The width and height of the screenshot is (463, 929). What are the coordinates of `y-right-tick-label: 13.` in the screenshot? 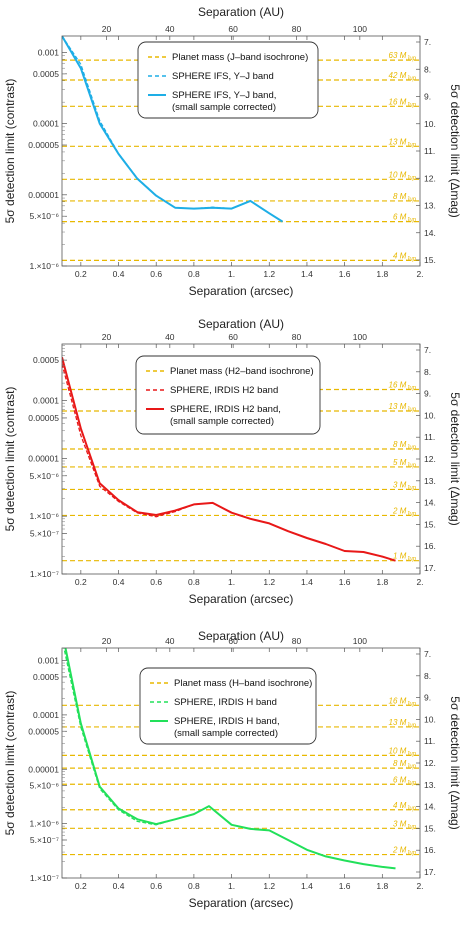 It's located at (430, 785).